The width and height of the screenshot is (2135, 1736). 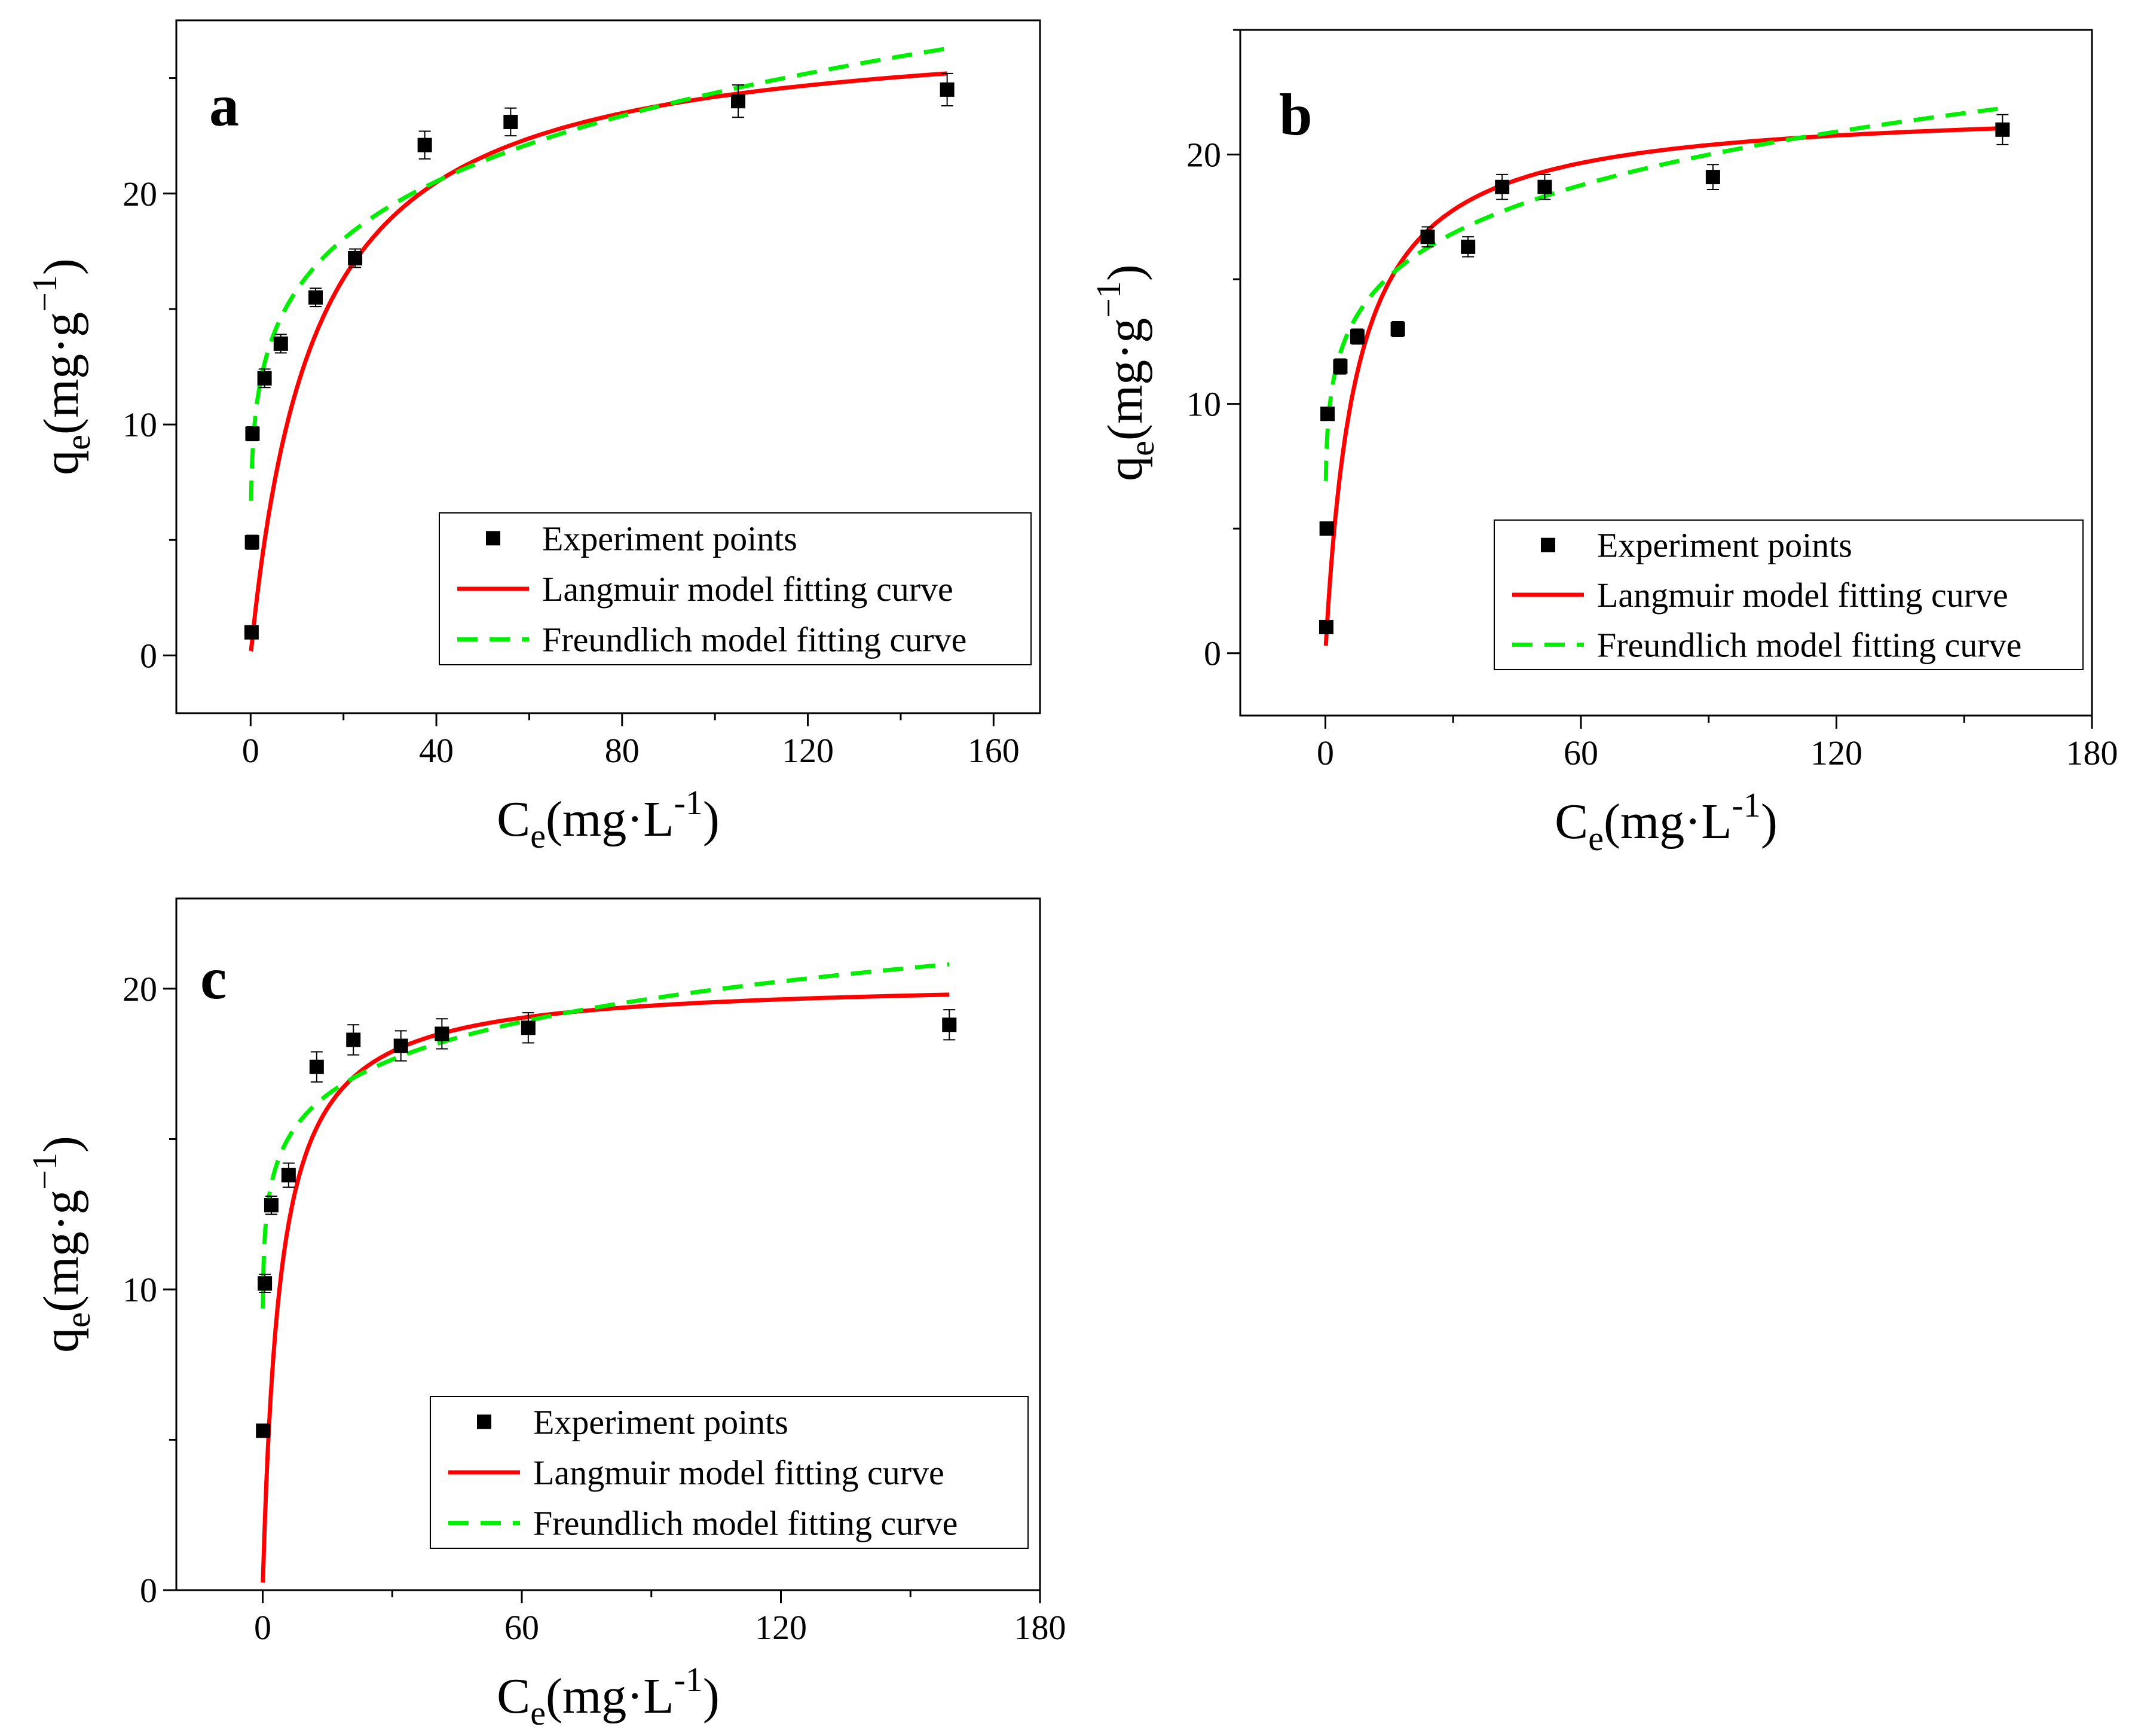 What do you see at coordinates (78, 442) in the screenshot?
I see `y-axis-title-sub: e` at bounding box center [78, 442].